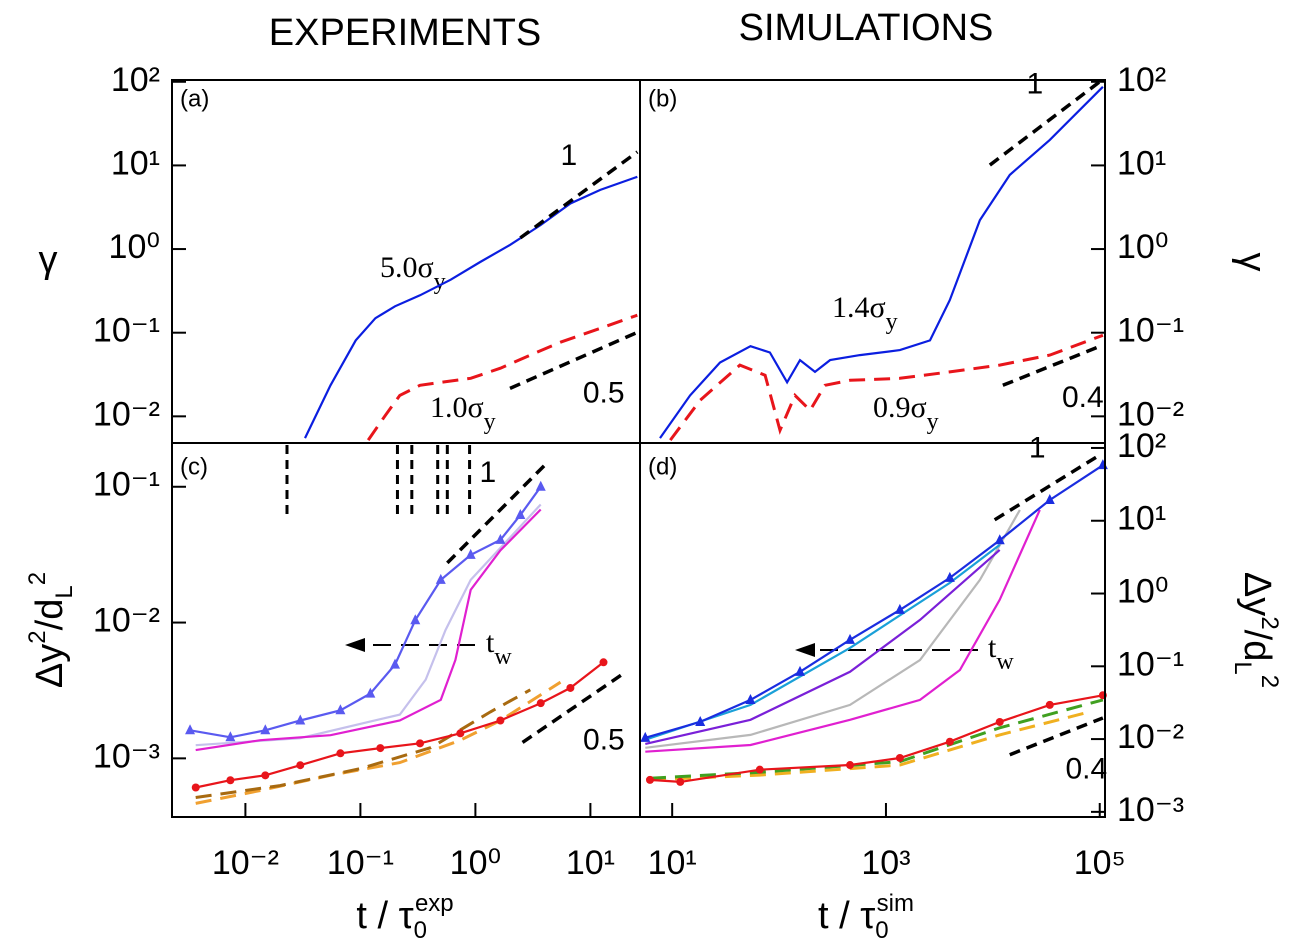 The height and width of the screenshot is (949, 1311). What do you see at coordinates (881, 930) in the screenshot?
I see `label-part: 0` at bounding box center [881, 930].